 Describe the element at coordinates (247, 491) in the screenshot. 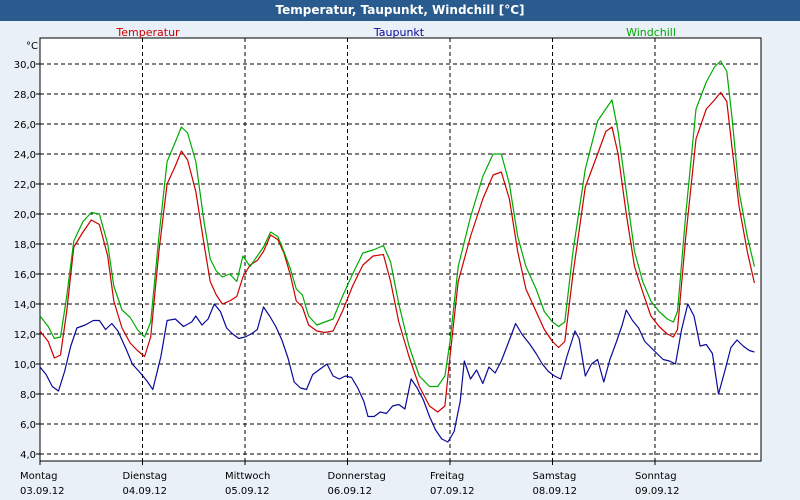

I see `x-tick-date: 05.09.12` at that location.